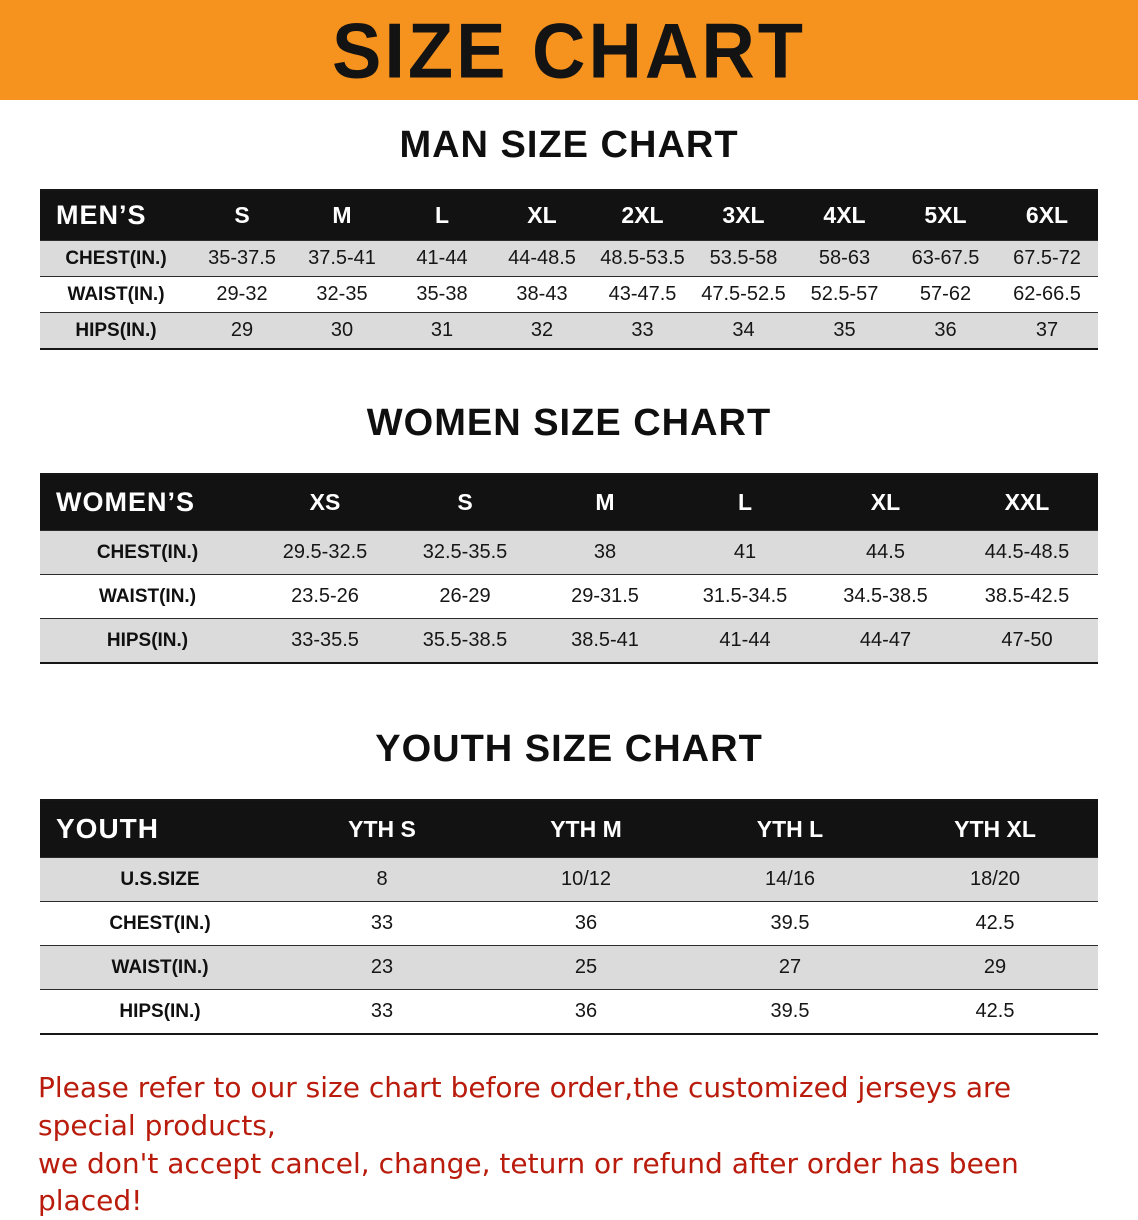 This screenshot has height=1220, width=1138. I want to click on women-group-label: WOMEN’S, so click(147, 502).